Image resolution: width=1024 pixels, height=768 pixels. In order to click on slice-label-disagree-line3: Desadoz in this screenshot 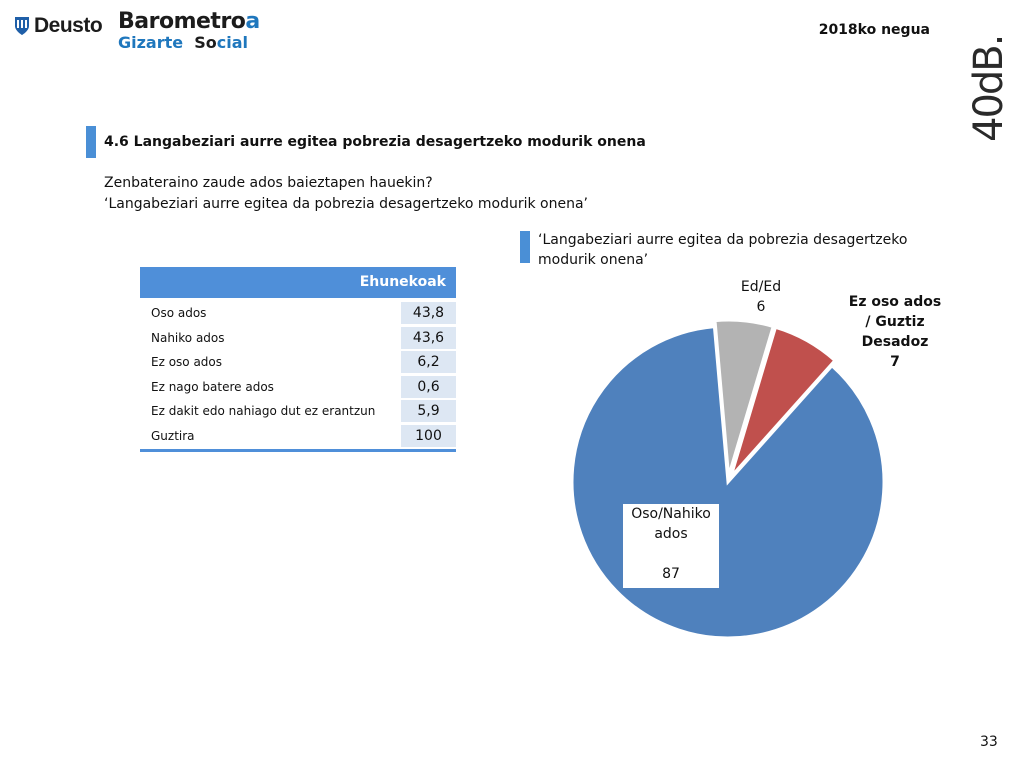, I will do `click(895, 342)`.